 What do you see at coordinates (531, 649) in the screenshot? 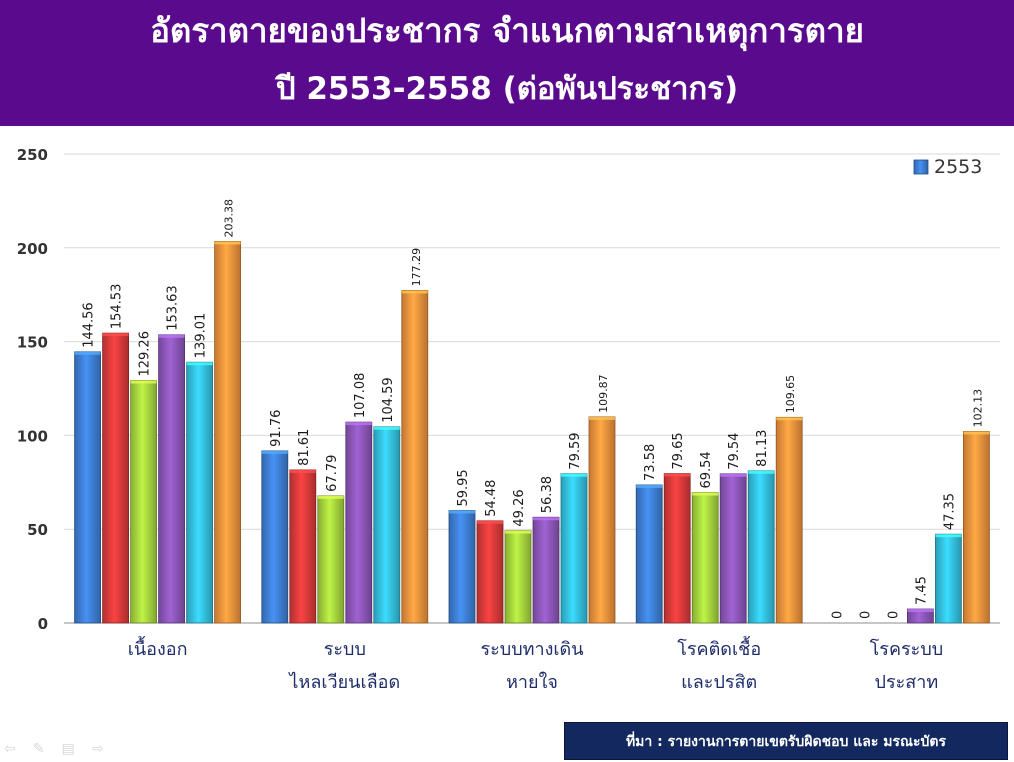
I see `x-tick-label: ระบบทางเดิน` at bounding box center [531, 649].